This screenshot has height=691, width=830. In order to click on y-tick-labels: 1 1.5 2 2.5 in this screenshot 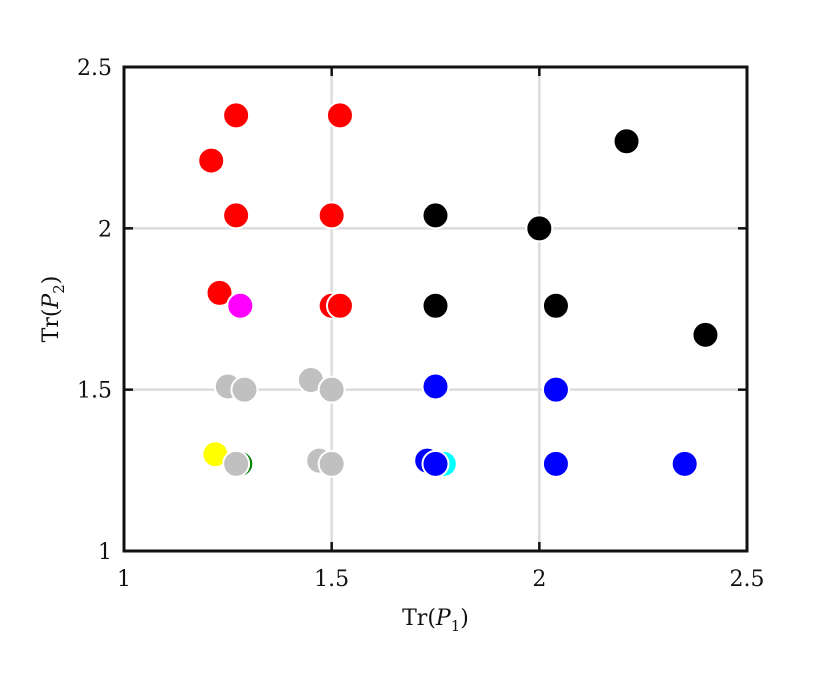, I will do `click(94, 310)`.